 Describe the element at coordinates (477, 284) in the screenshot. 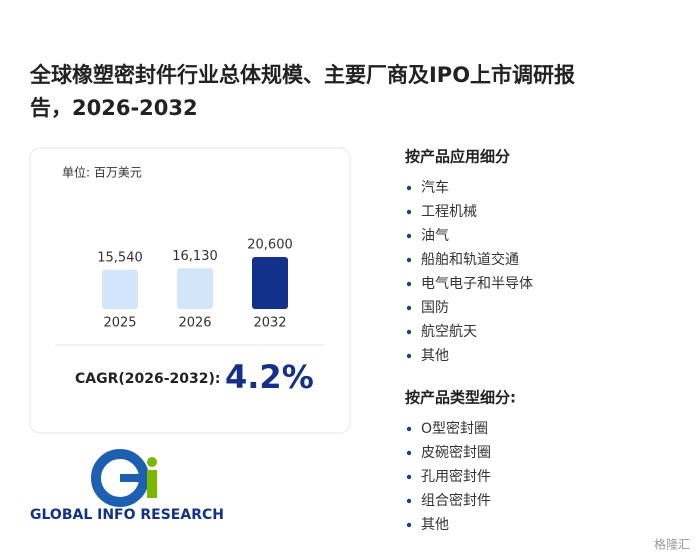

I see `segment-item: 电气电子和半导体` at that location.